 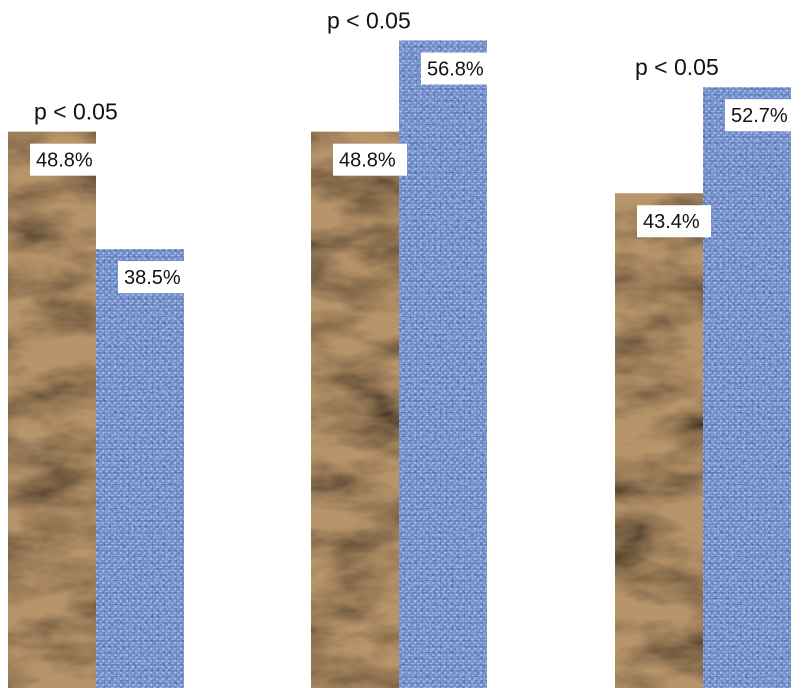 I want to click on data-label: 43.4%, so click(x=671, y=222).